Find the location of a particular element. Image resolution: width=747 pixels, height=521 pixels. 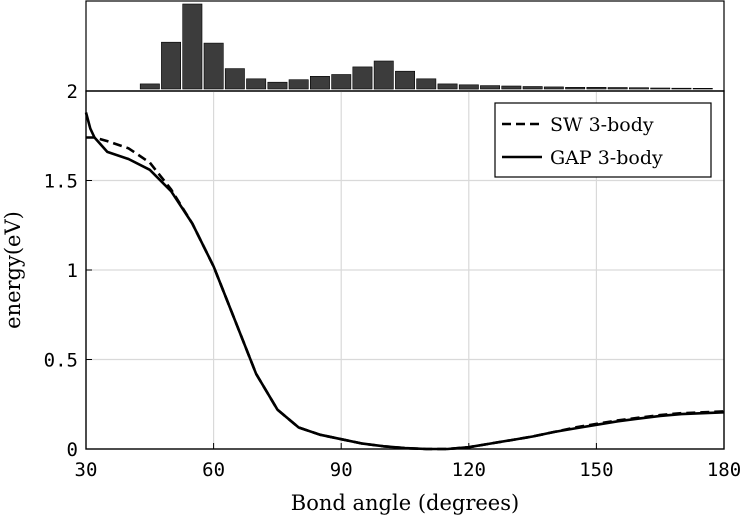

legend: SW 3-body GAP 3-body is located at coordinates (603, 140).